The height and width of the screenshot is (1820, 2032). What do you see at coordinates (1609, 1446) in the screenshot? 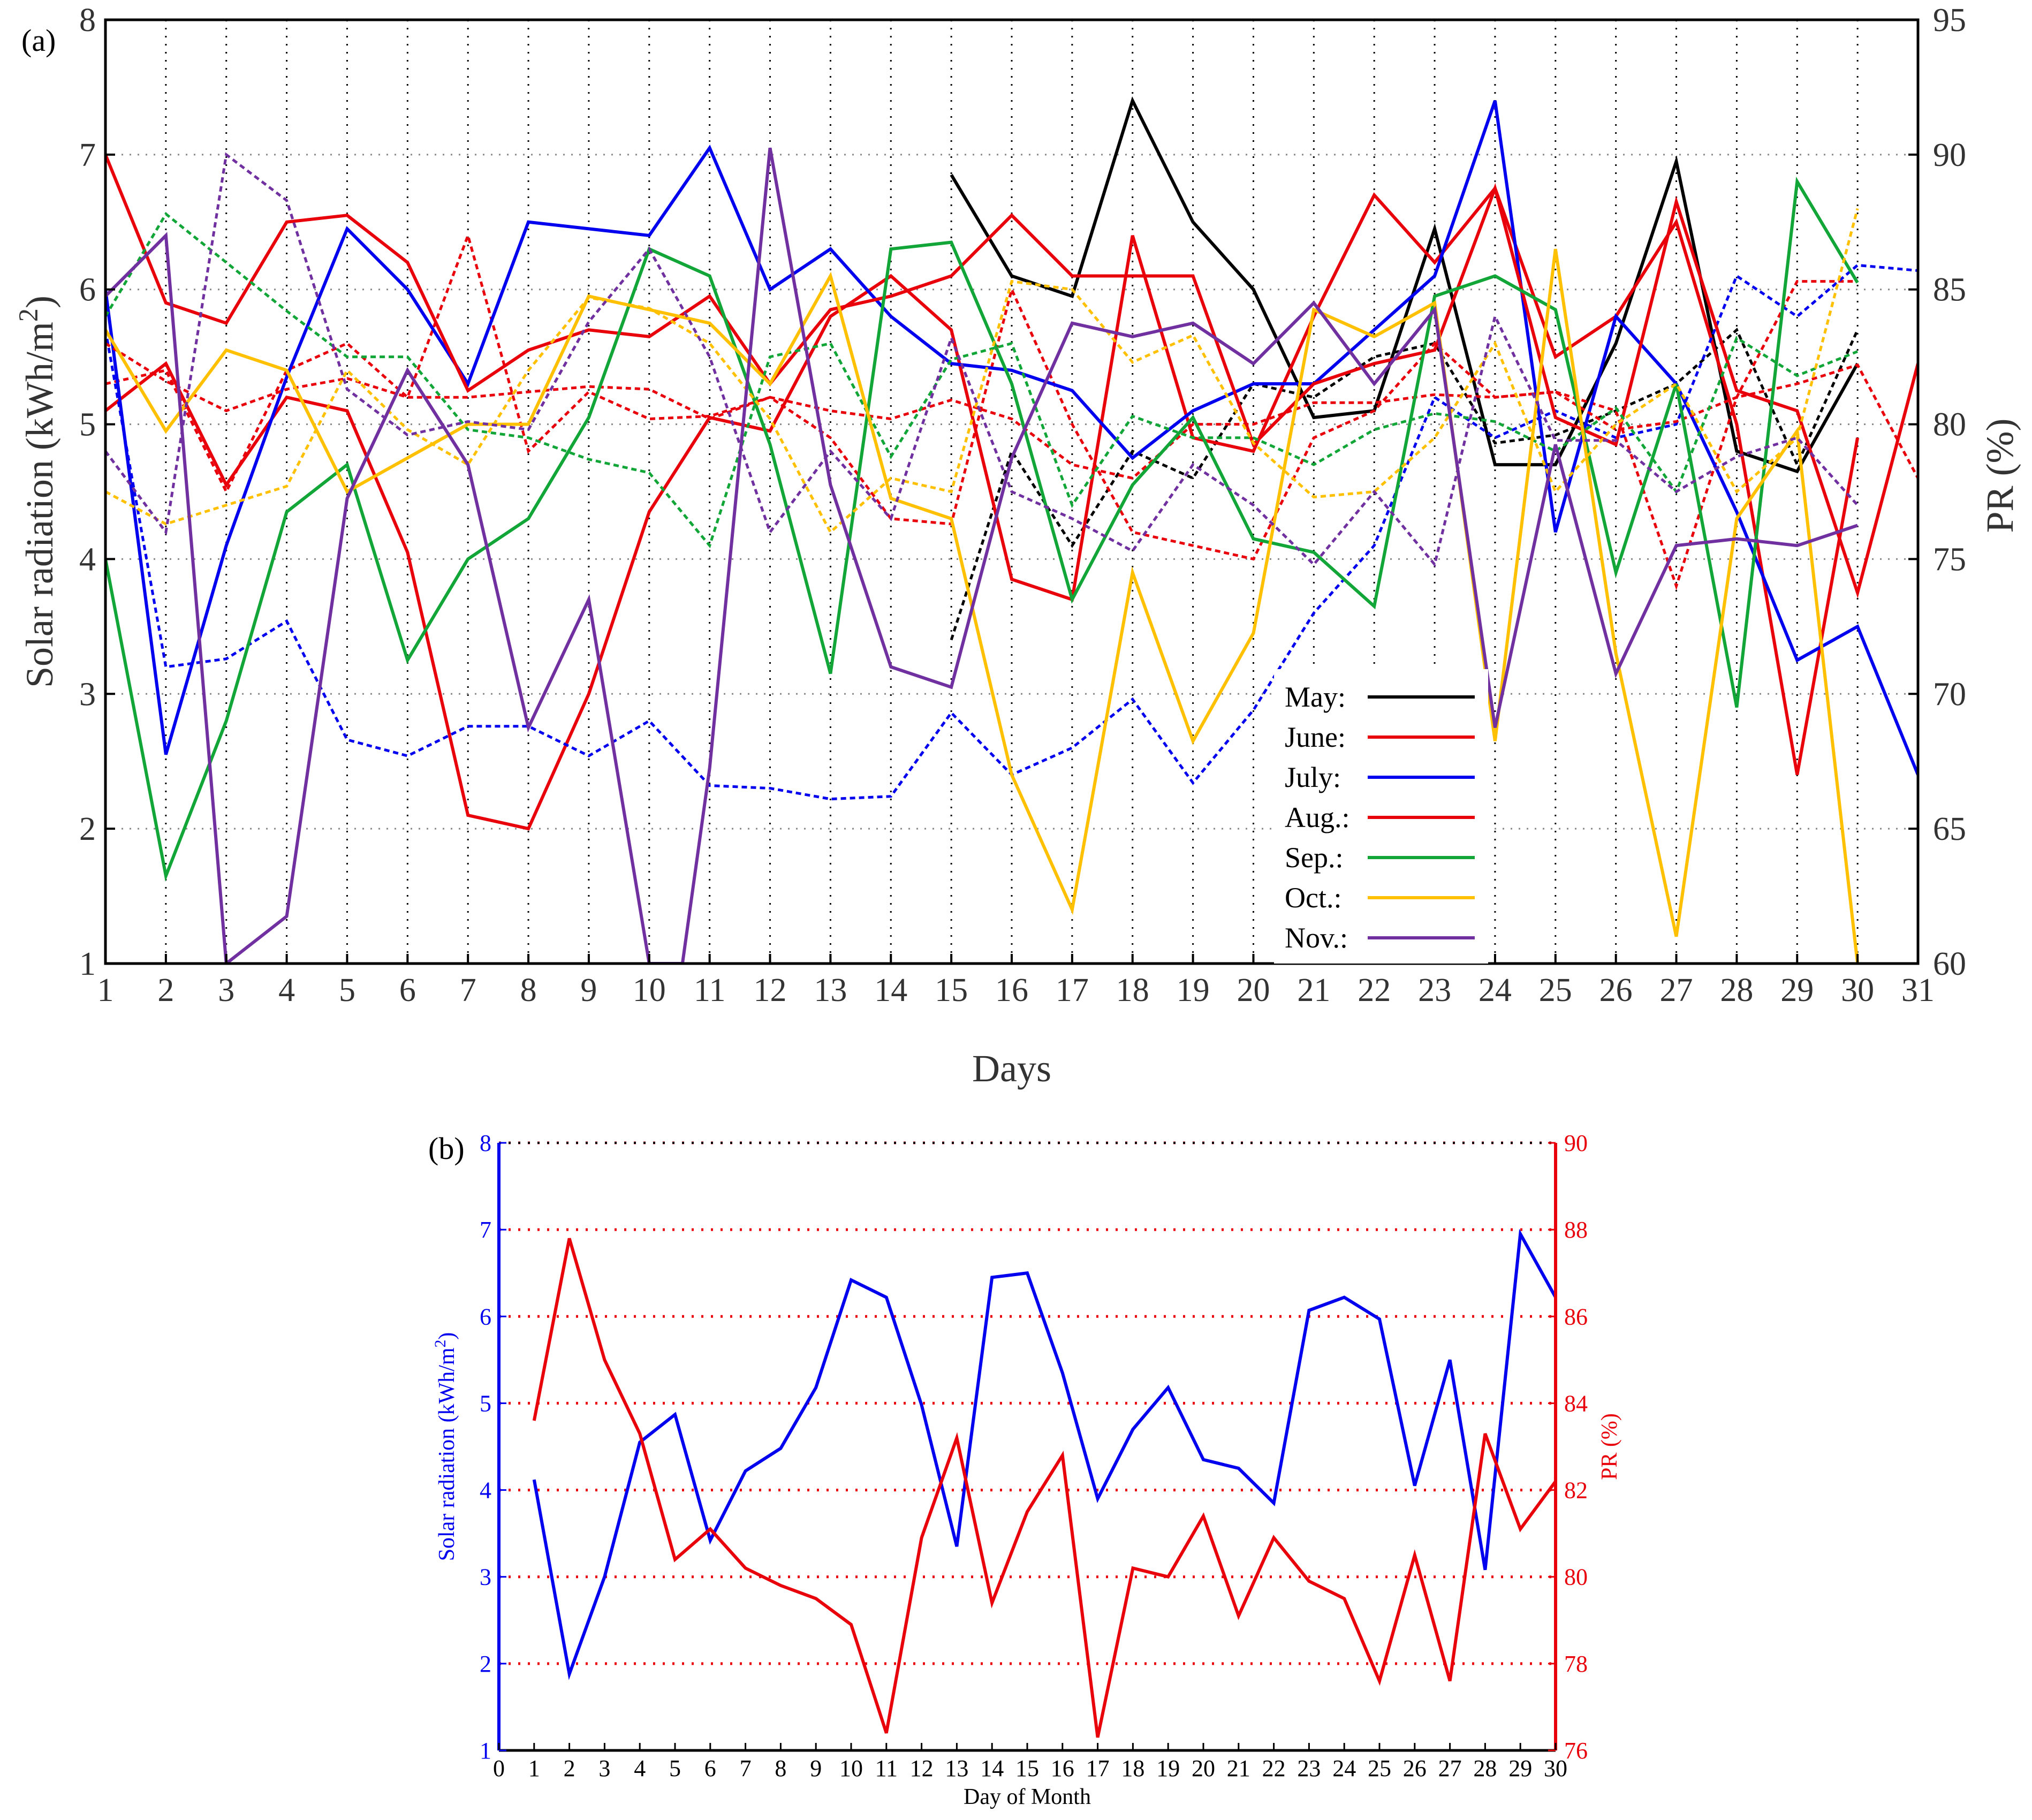
I see `y2-axis-title-b: PR (%)` at bounding box center [1609, 1446].